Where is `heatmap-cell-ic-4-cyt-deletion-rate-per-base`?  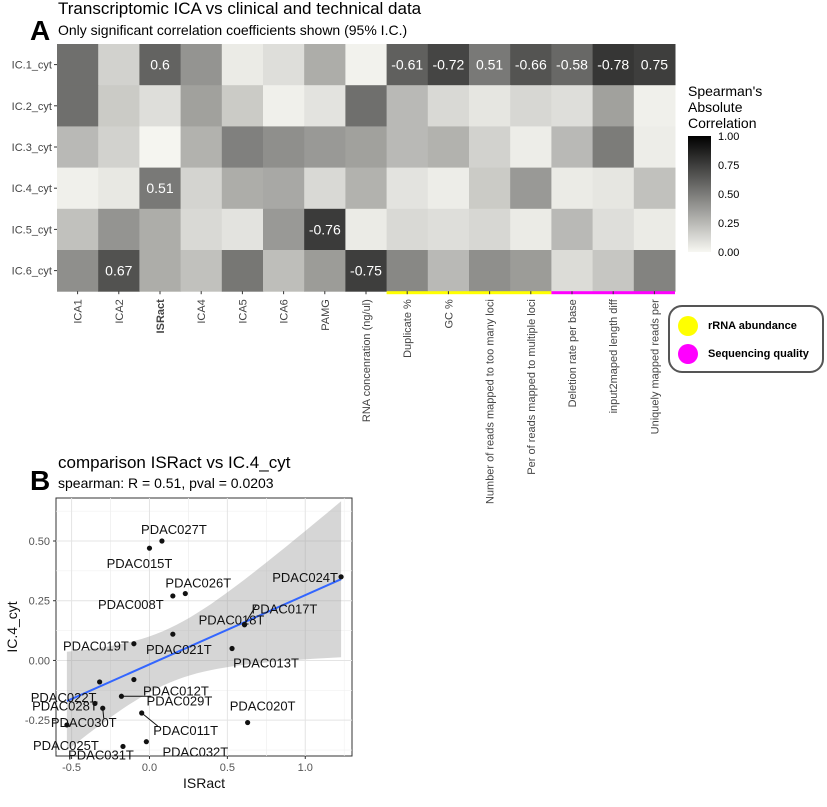 heatmap-cell-ic-4-cyt-deletion-rate-per-base is located at coordinates (572, 188).